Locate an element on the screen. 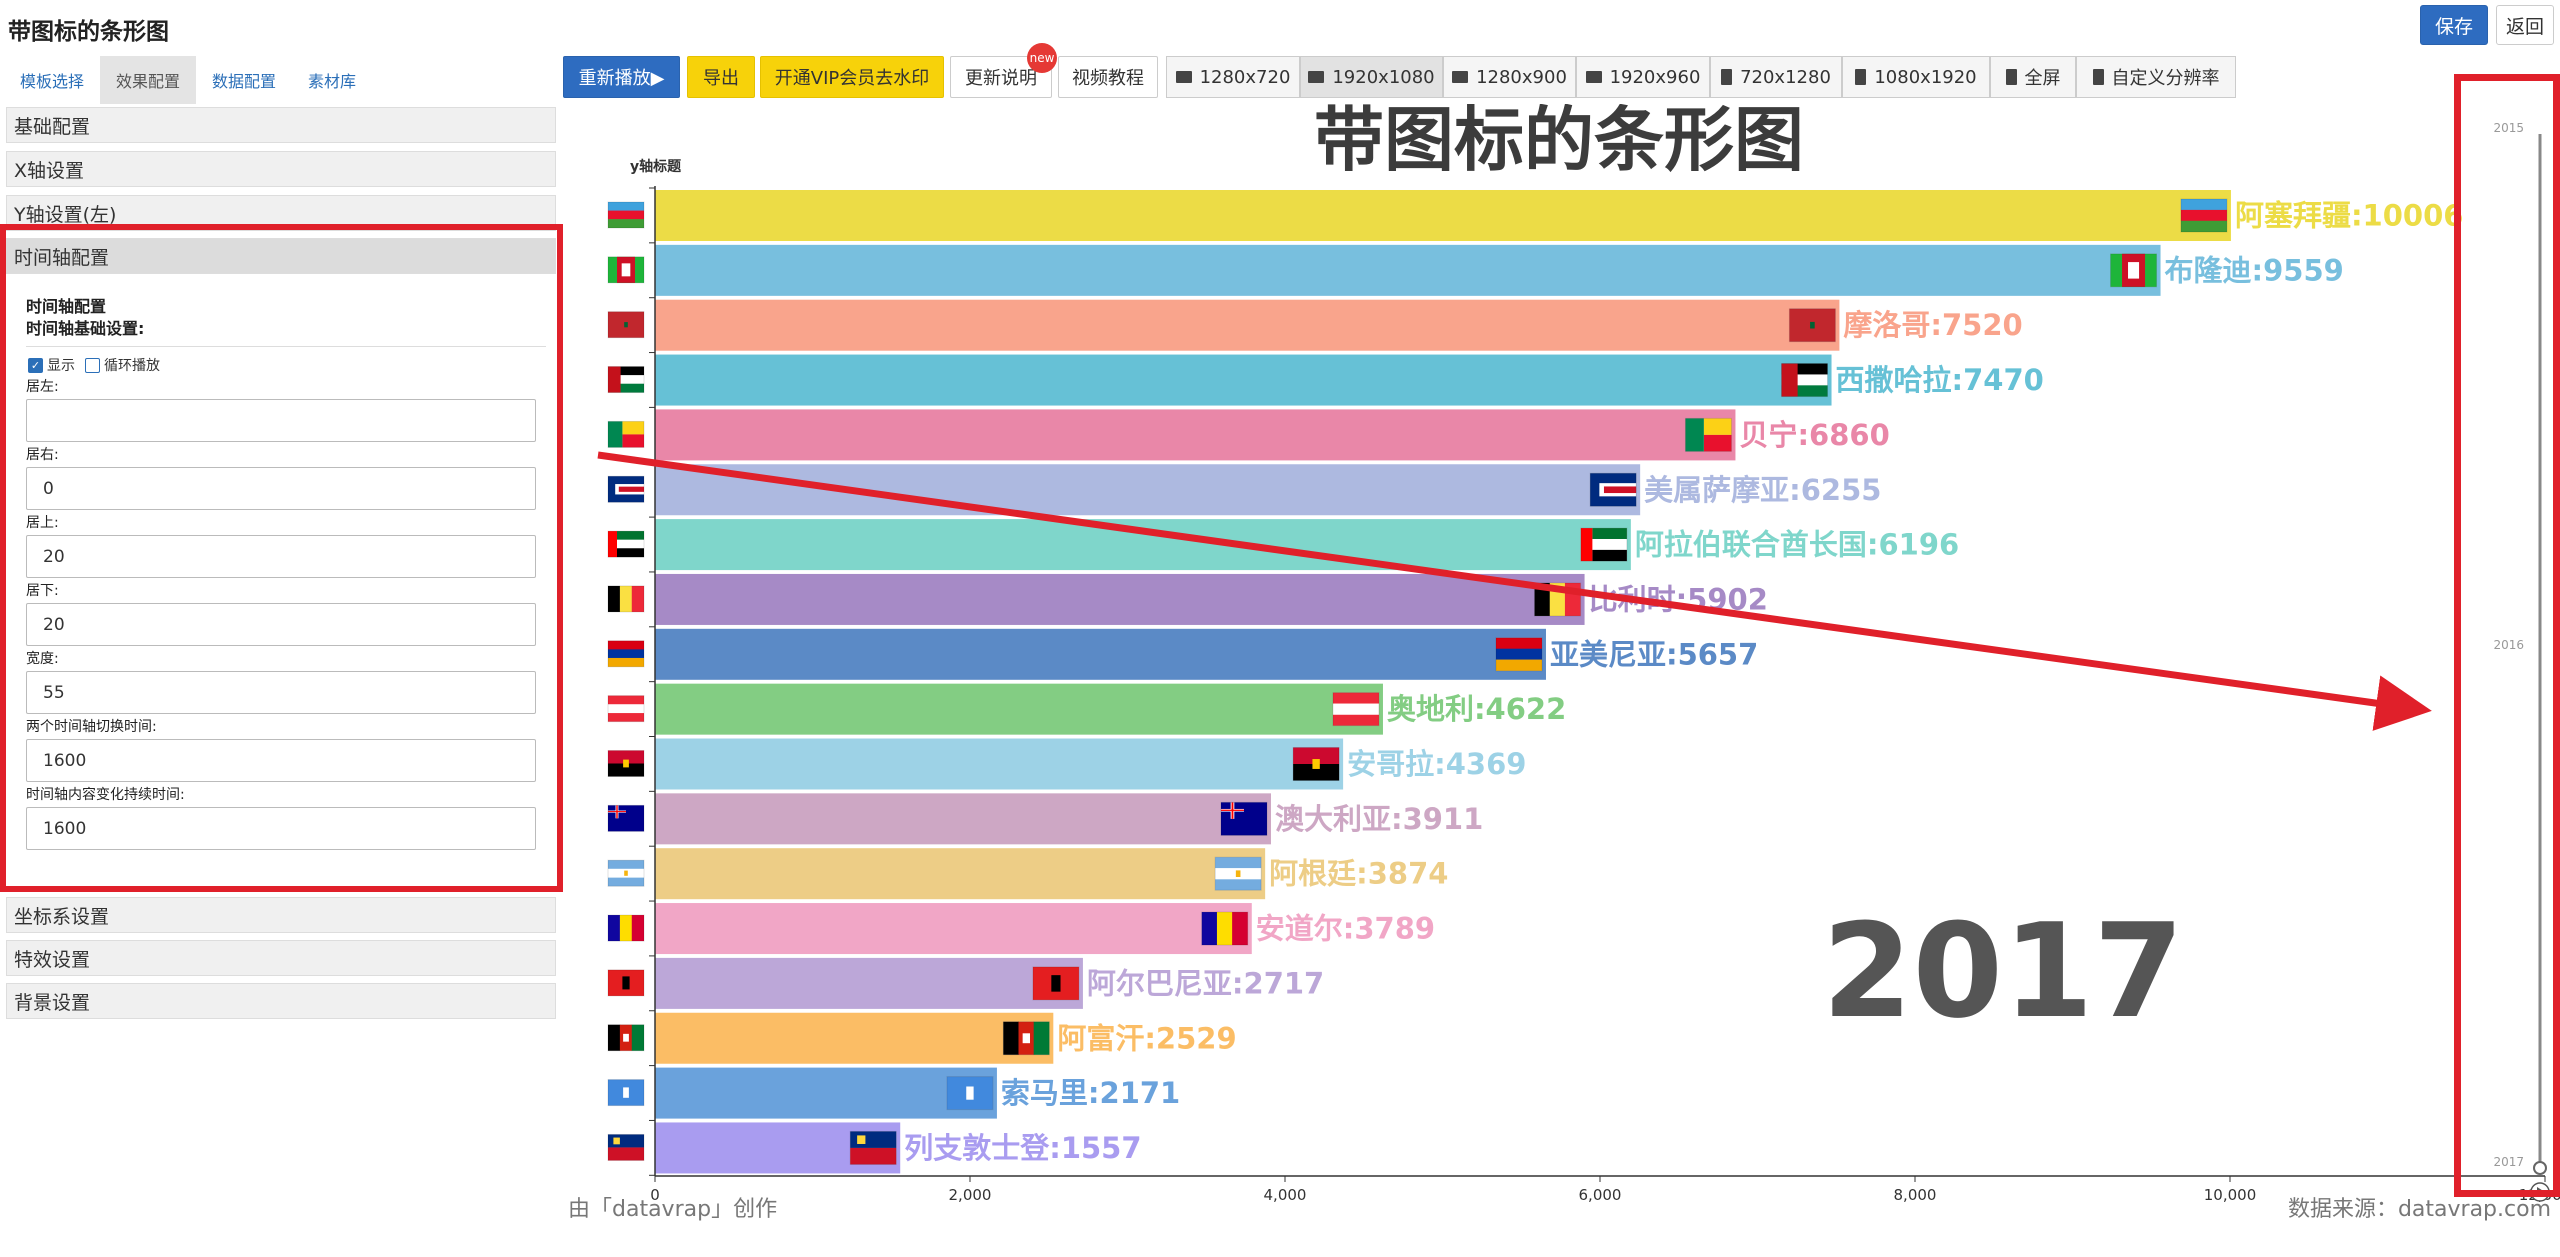 Image resolution: width=2560 pixels, height=1257 pixels. x-tick-label: 0 is located at coordinates (655, 1195).